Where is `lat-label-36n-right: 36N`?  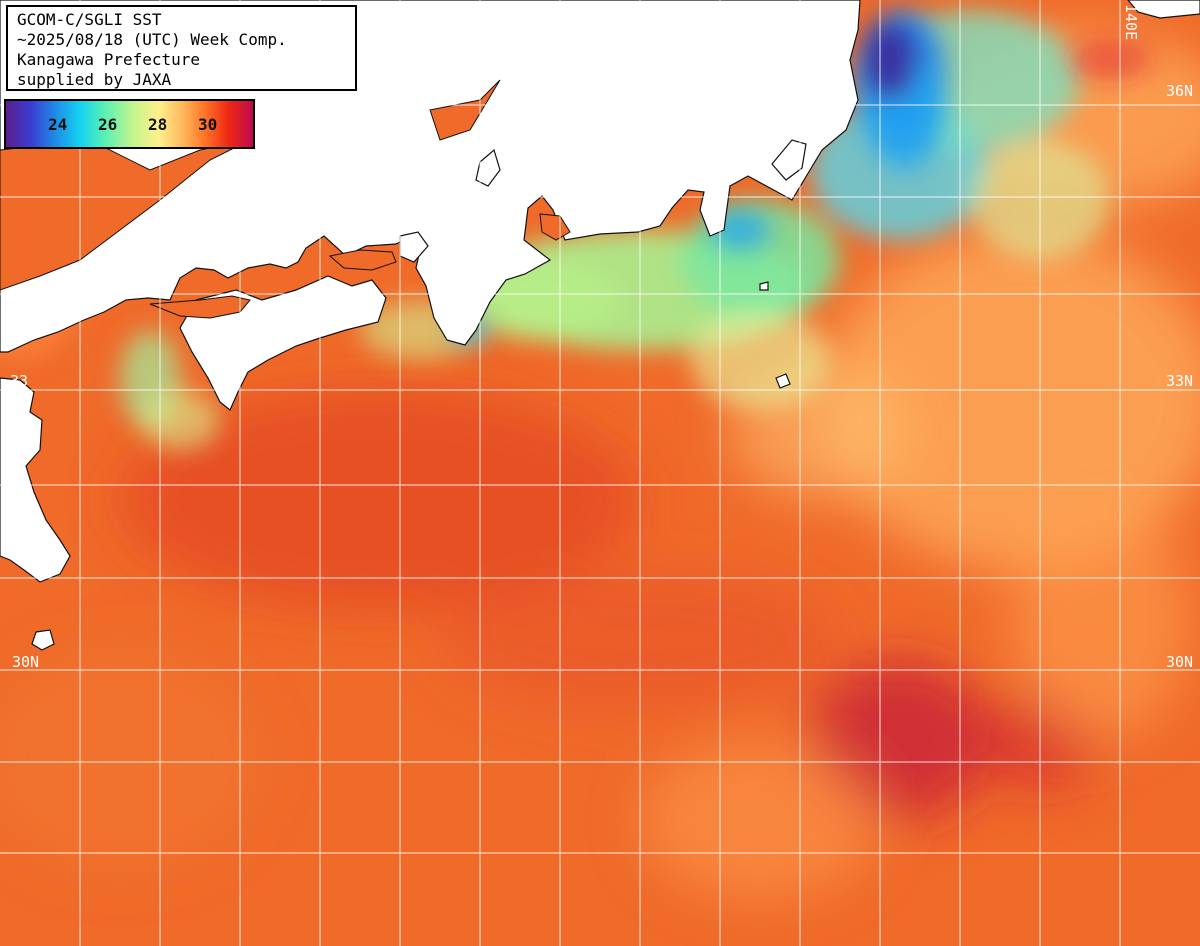 lat-label-36n-right: 36N is located at coordinates (1180, 91).